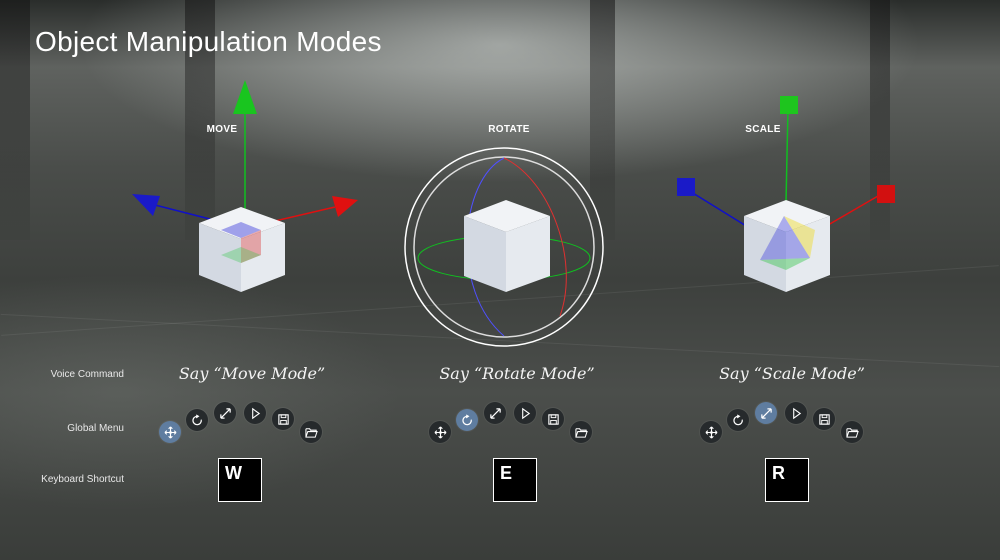  I want to click on rotate-voice-command: Say “Rotate Mode”, so click(517, 373).